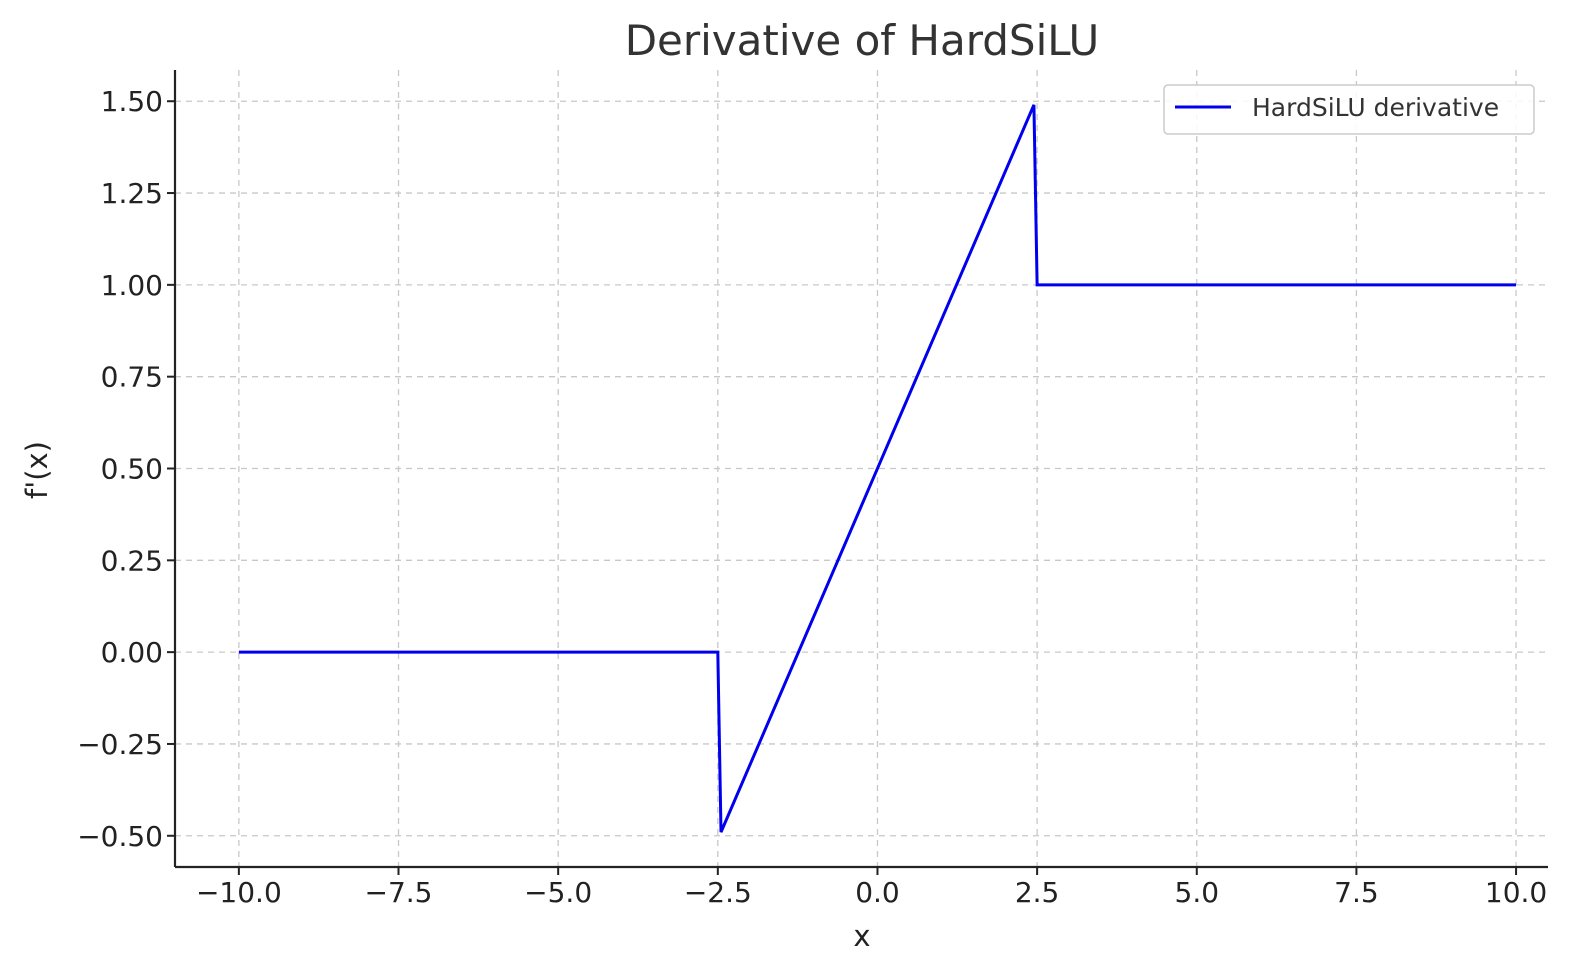 The height and width of the screenshot is (980, 1580). I want to click on x-tick-label: 0.0, so click(877, 892).